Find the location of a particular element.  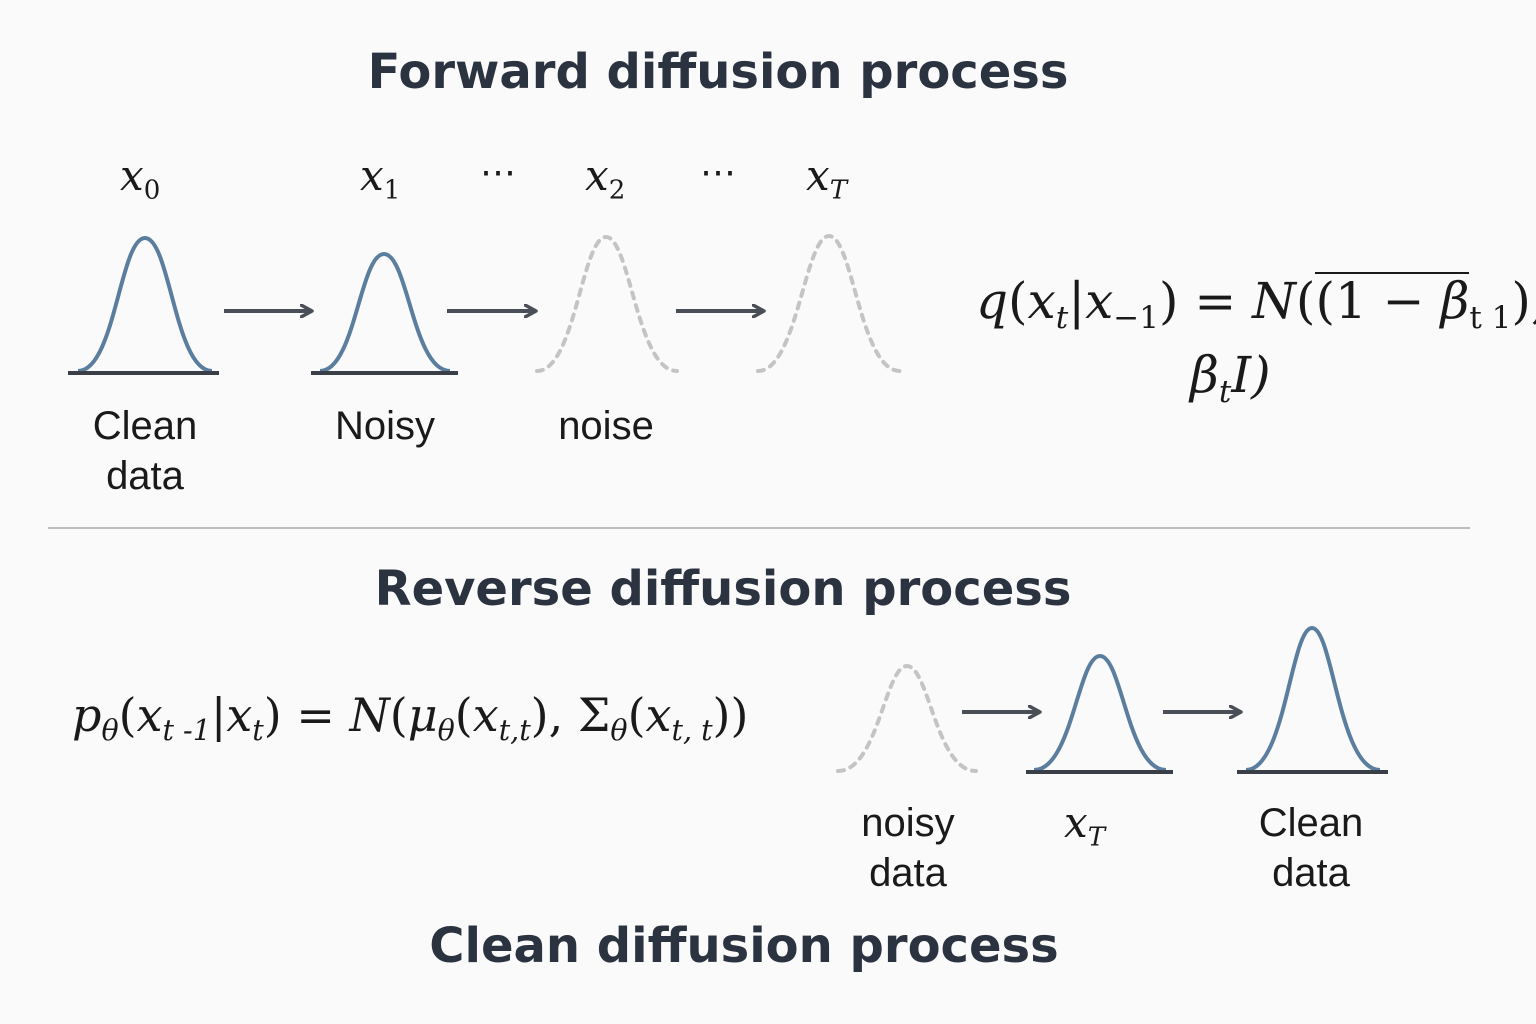

state-x0-label: x0 is located at coordinates (140, 178).